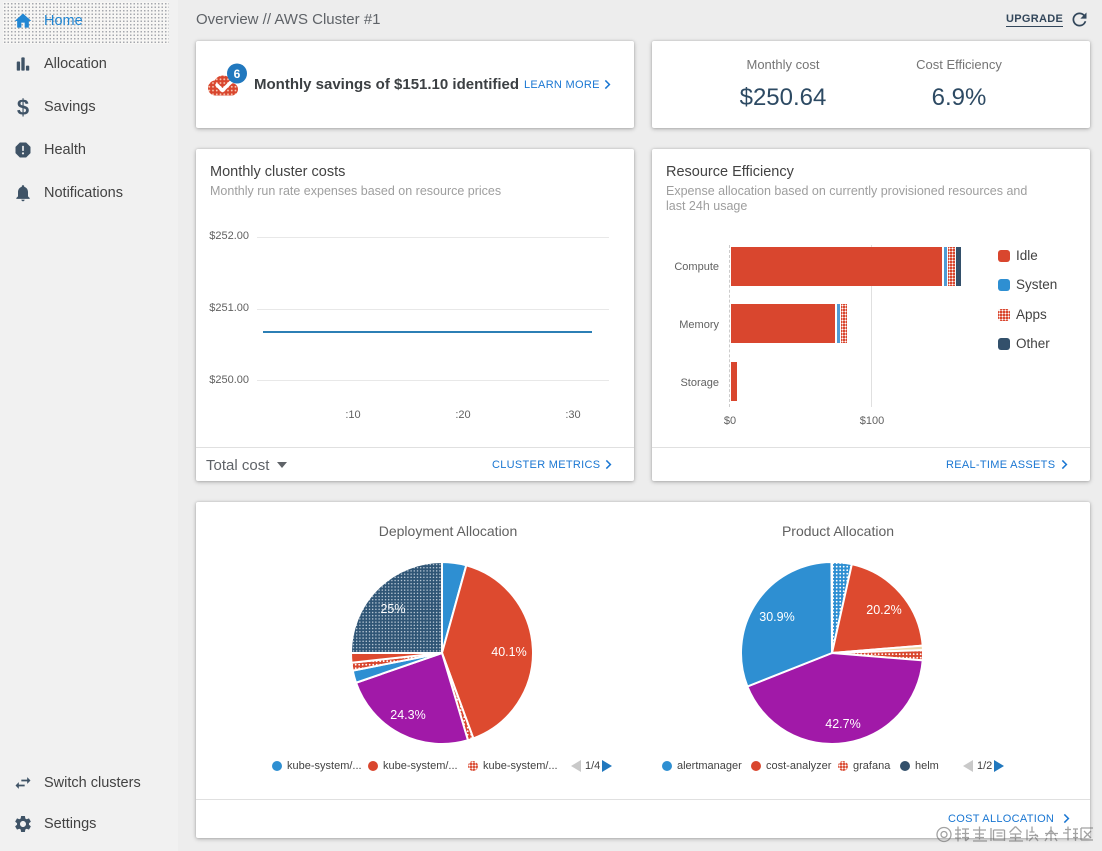 This screenshot has width=1102, height=851. What do you see at coordinates (407, 715) in the screenshot?
I see `svg-text: 24.3%` at bounding box center [407, 715].